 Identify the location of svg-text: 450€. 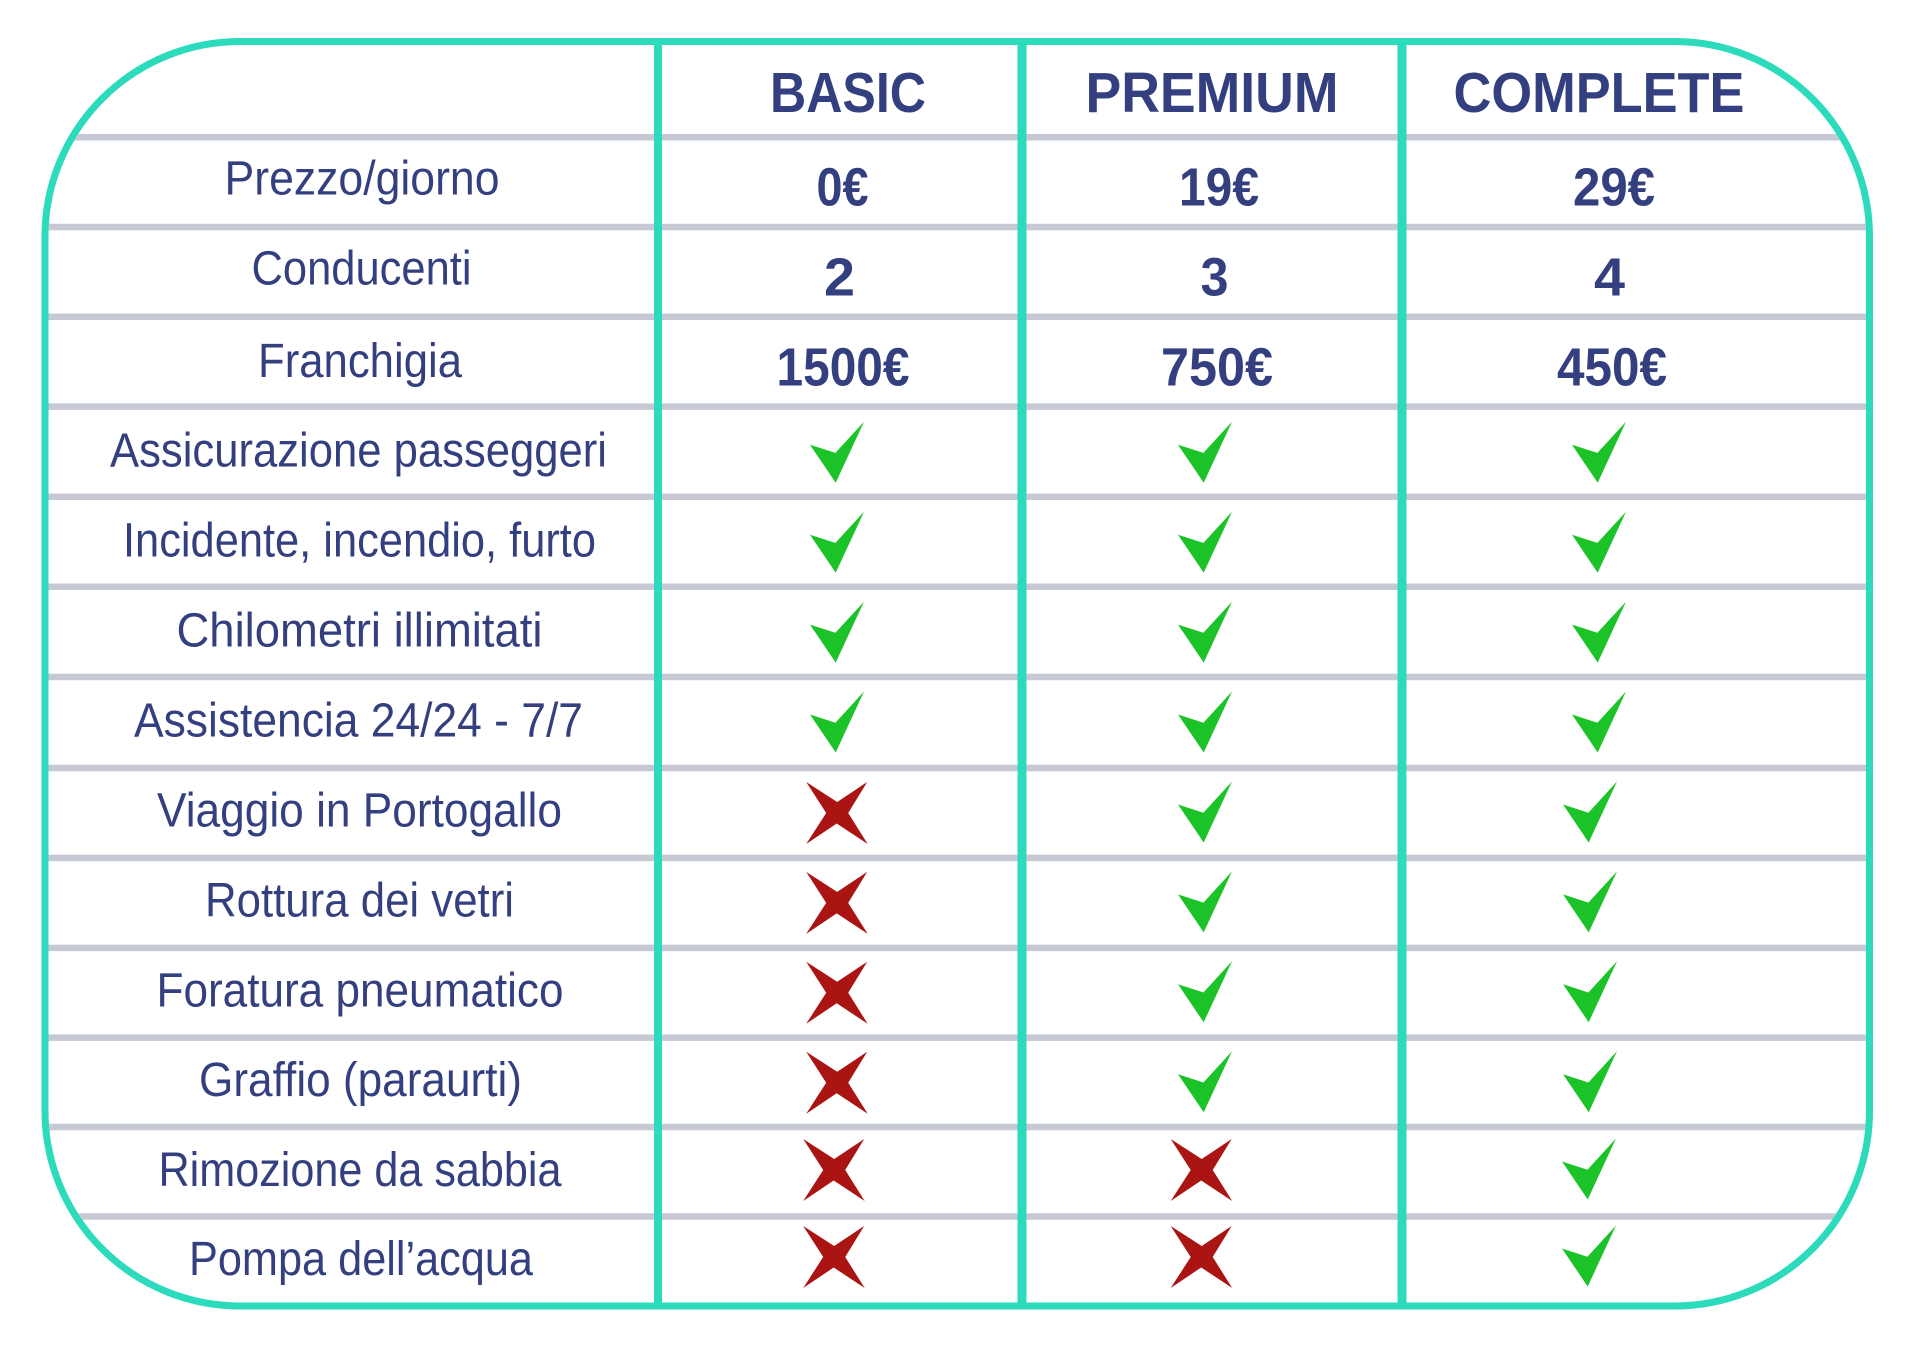
(1612, 367).